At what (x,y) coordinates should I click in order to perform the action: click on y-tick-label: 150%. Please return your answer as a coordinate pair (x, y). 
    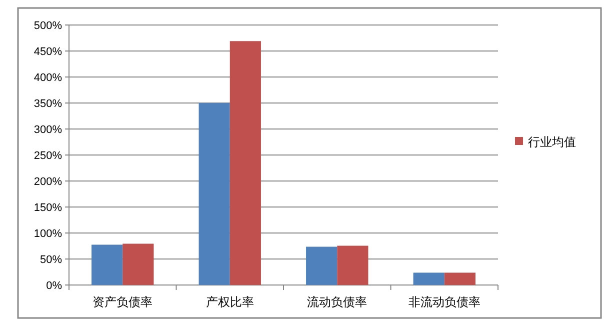
    Looking at the image, I should click on (48, 208).